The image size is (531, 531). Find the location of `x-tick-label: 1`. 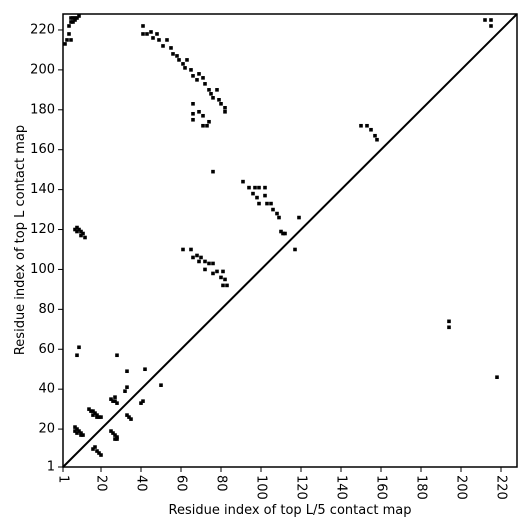

x-tick-label: 1 is located at coordinates (63, 479).